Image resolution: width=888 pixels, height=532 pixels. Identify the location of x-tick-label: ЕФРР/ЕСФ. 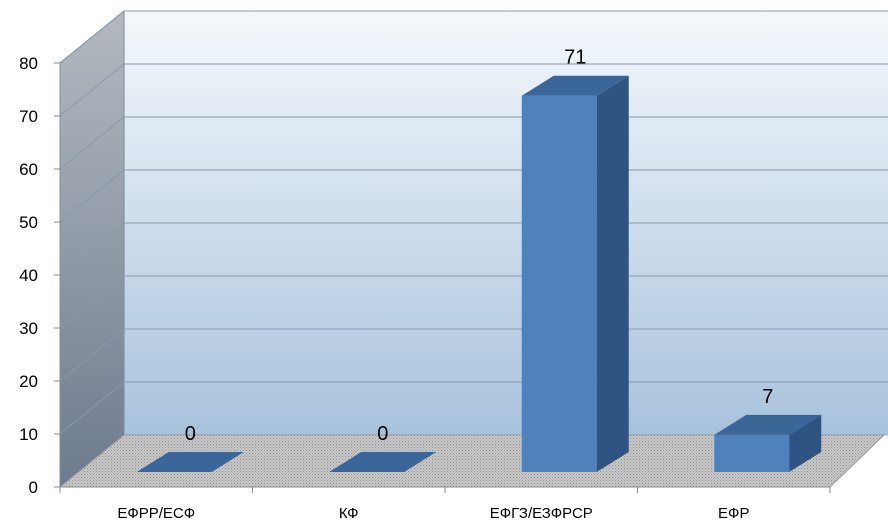
(156, 513).